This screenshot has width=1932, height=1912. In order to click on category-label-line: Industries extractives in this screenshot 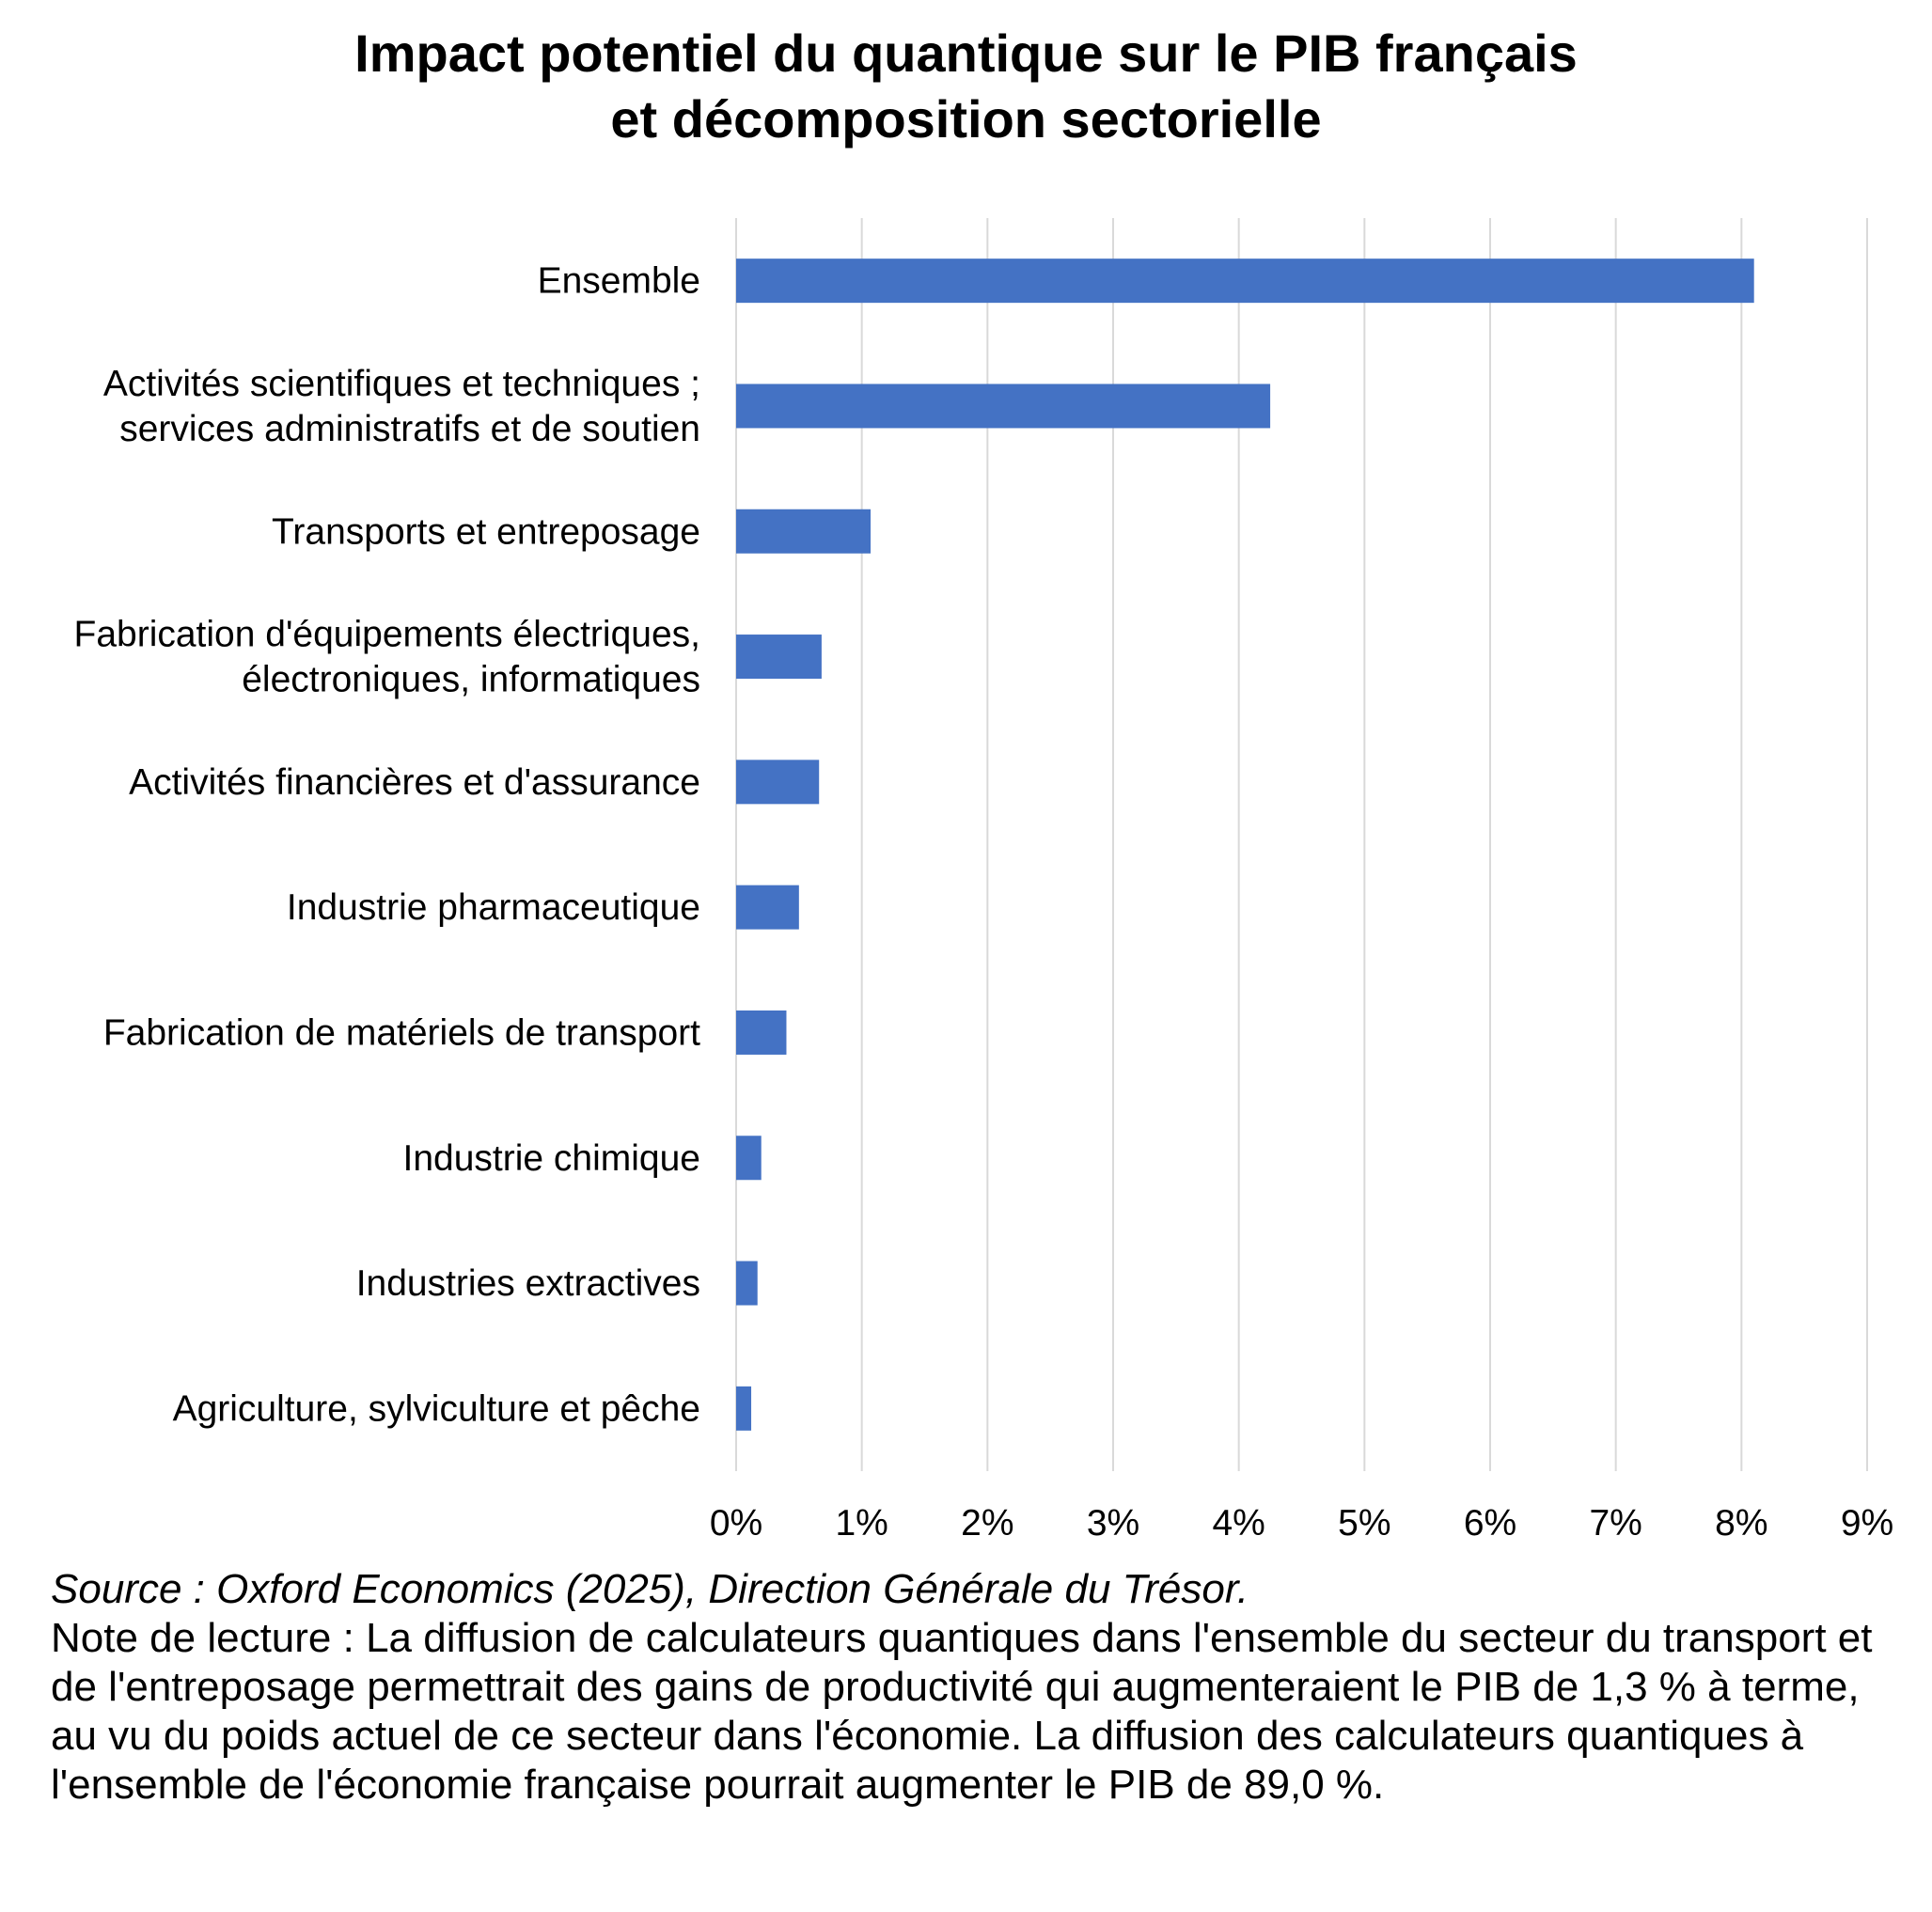, I will do `click(528, 1283)`.